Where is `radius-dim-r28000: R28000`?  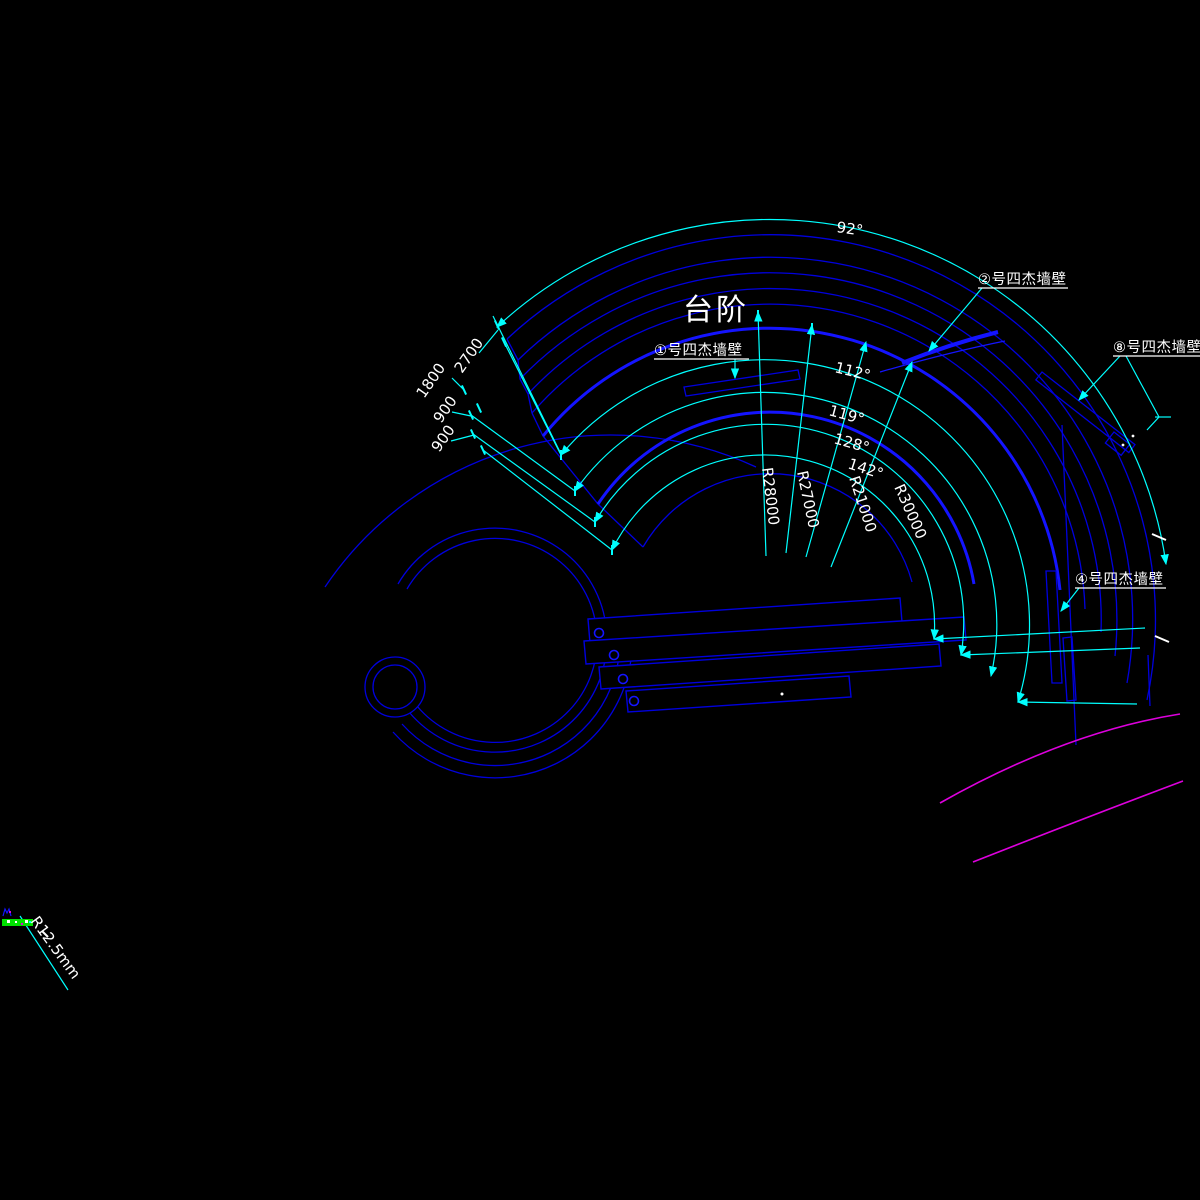 radius-dim-r28000: R28000 is located at coordinates (770, 496).